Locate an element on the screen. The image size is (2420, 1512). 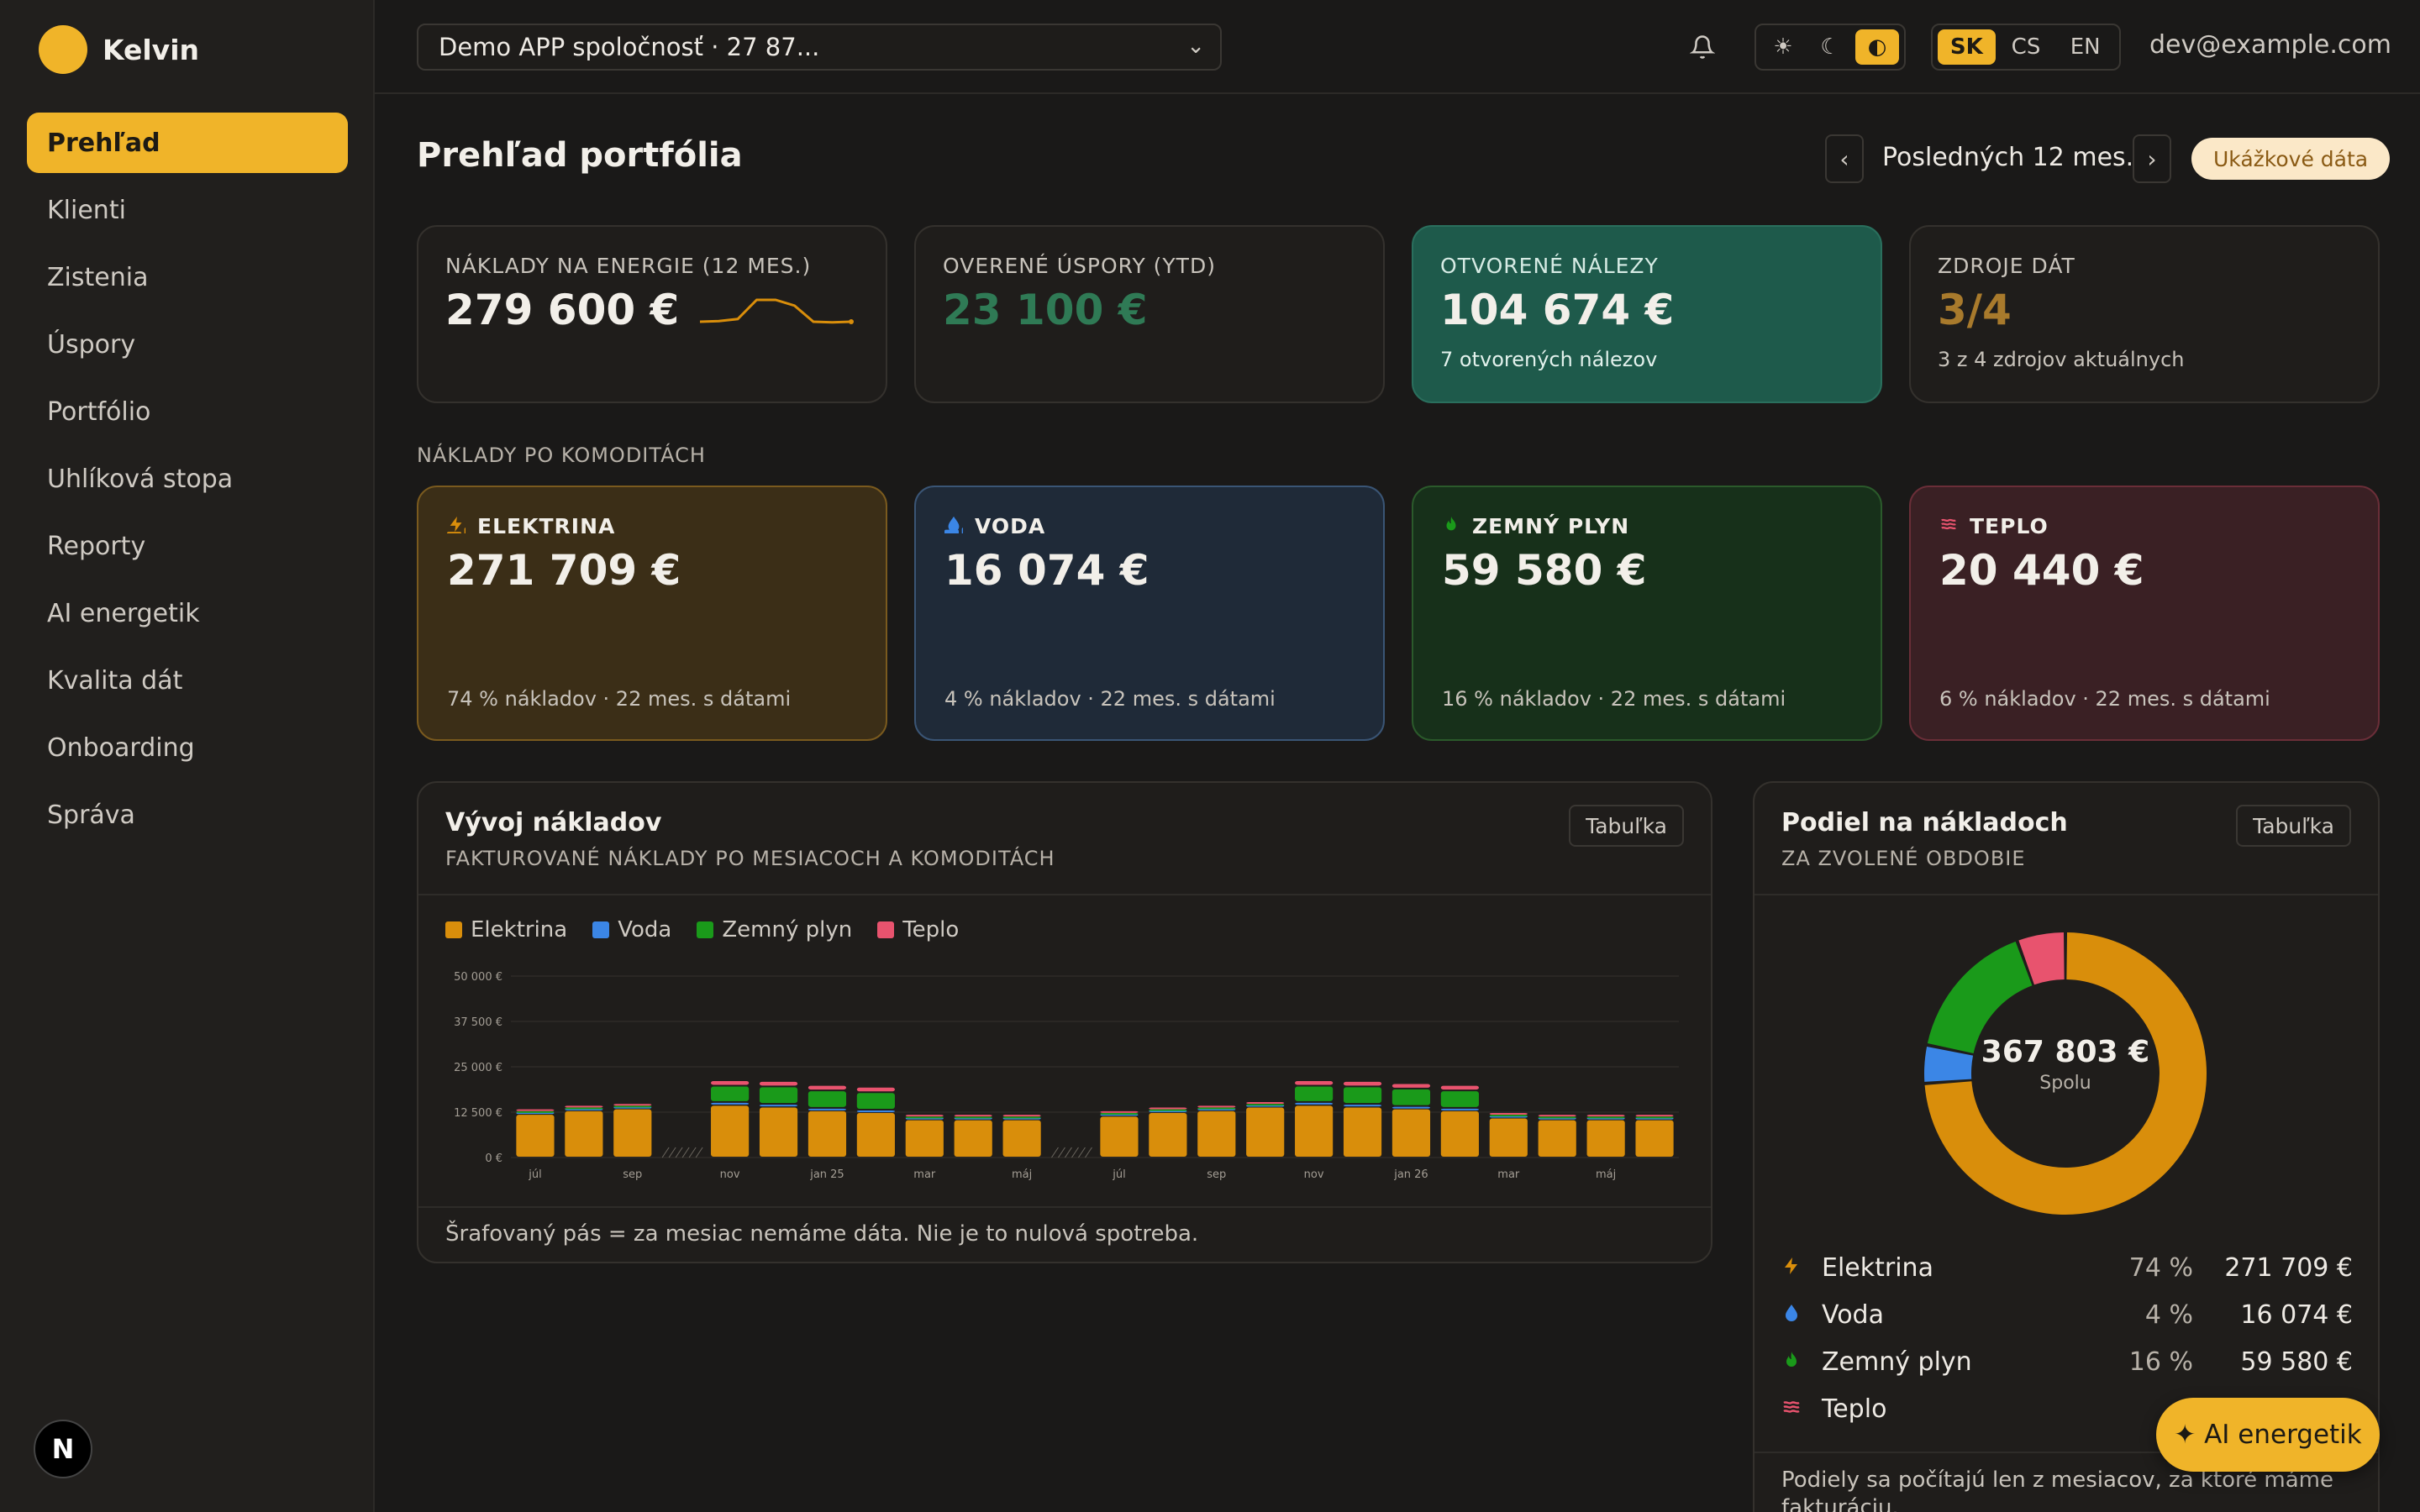
contrast-icon: ◐ is located at coordinates (1877, 47).